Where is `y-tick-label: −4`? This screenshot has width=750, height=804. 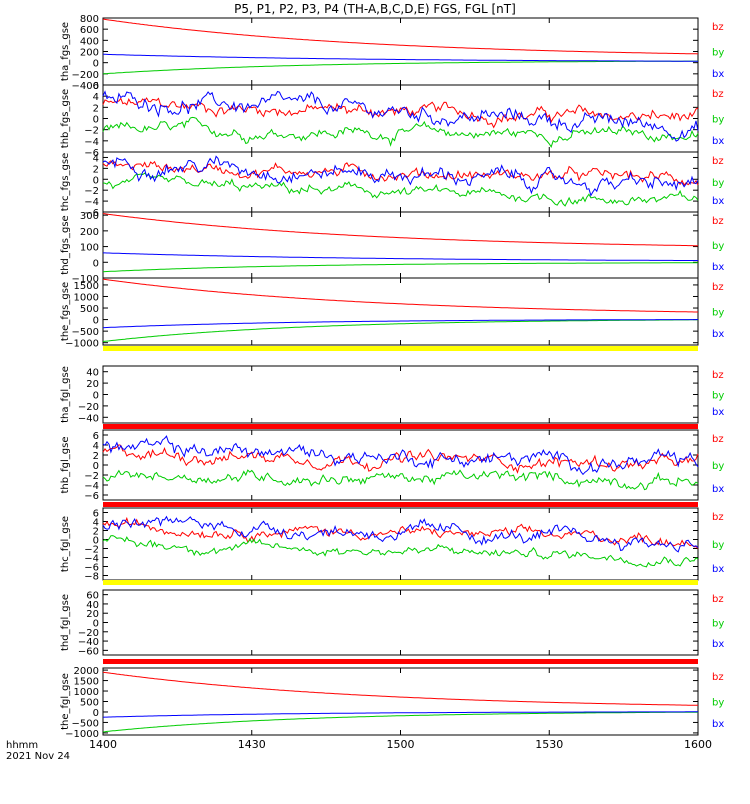
y-tick-label: −4 is located at coordinates (91, 486).